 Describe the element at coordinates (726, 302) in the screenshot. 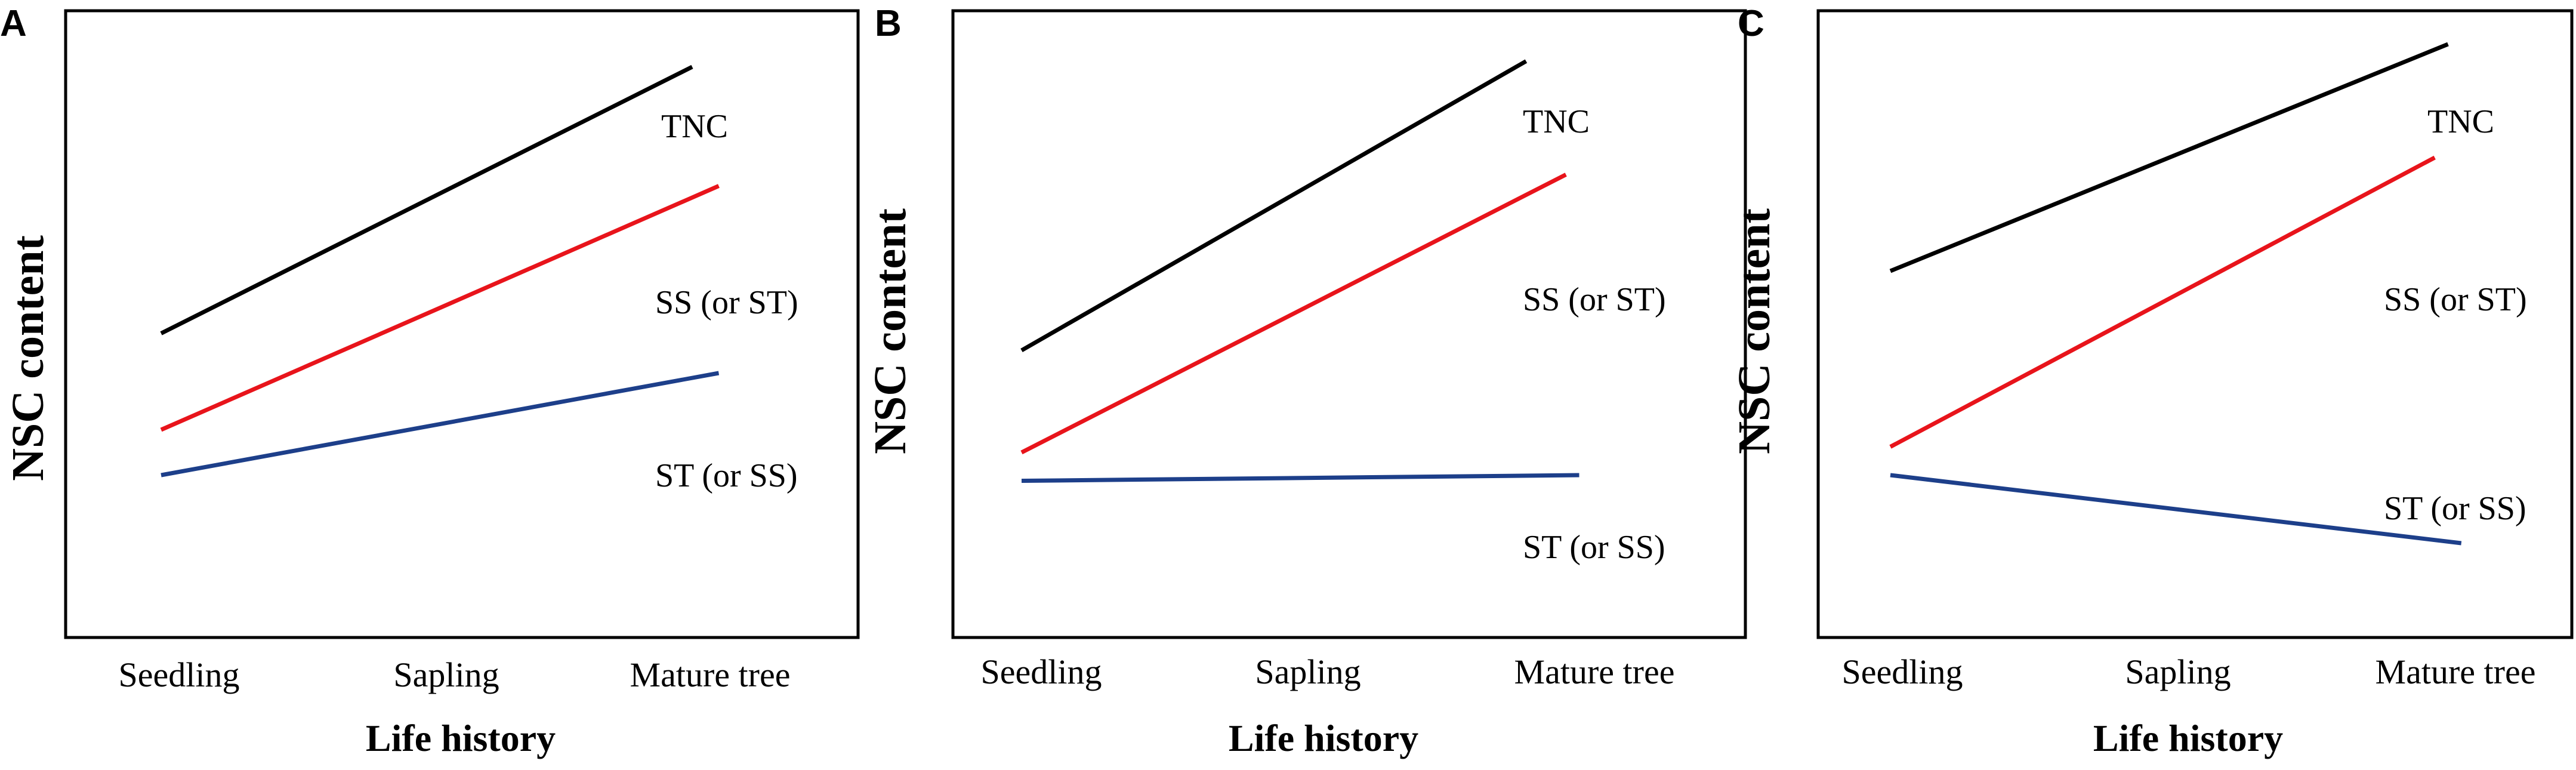

I see `panel-a-label-ss: SS (or ST)` at that location.